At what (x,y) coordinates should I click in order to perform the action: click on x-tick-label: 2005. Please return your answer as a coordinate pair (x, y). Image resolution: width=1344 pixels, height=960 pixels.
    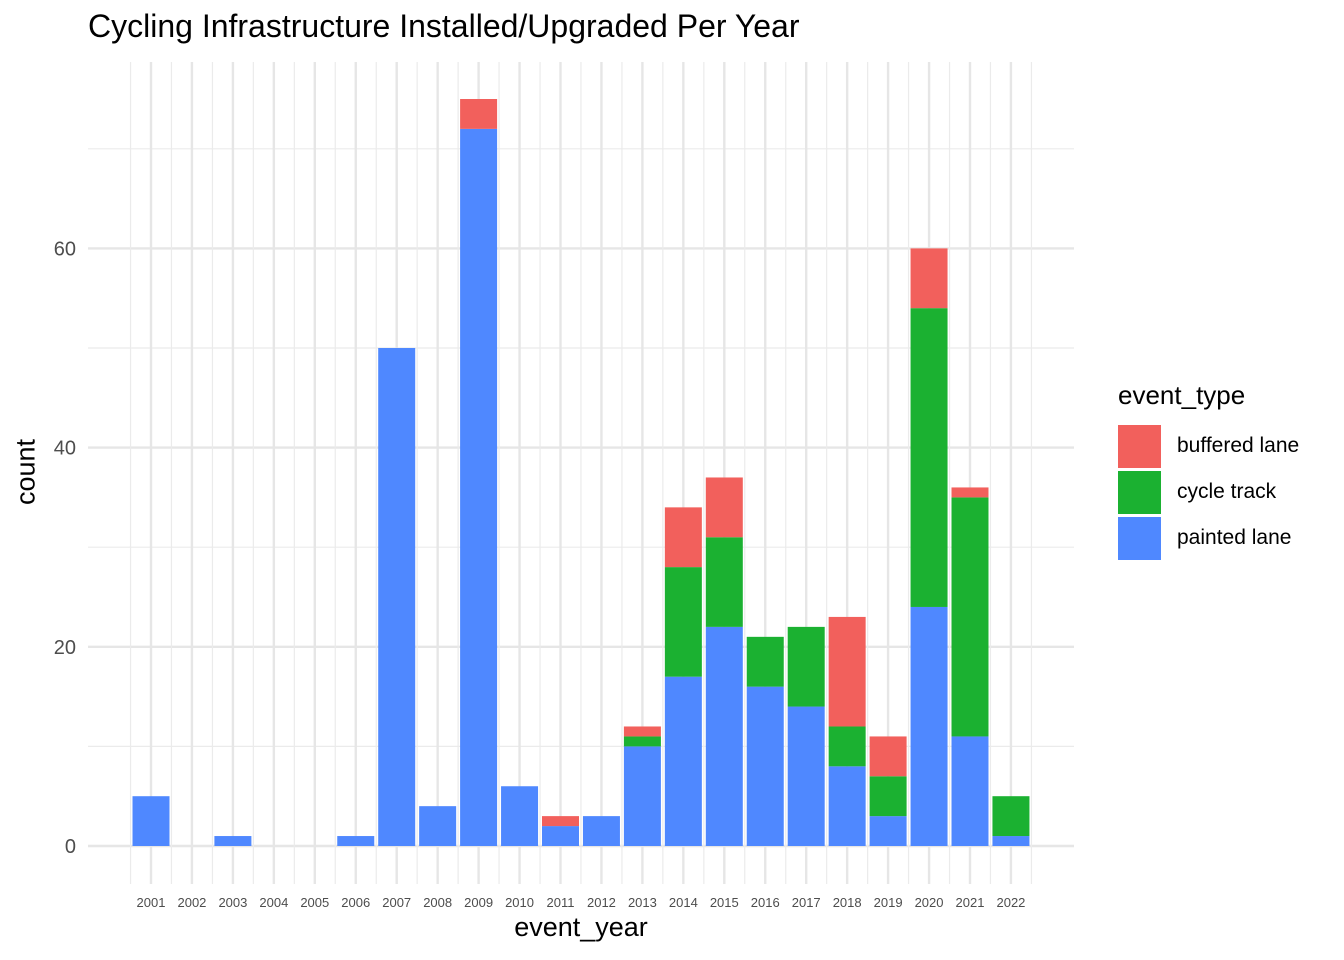
    Looking at the image, I should click on (314, 902).